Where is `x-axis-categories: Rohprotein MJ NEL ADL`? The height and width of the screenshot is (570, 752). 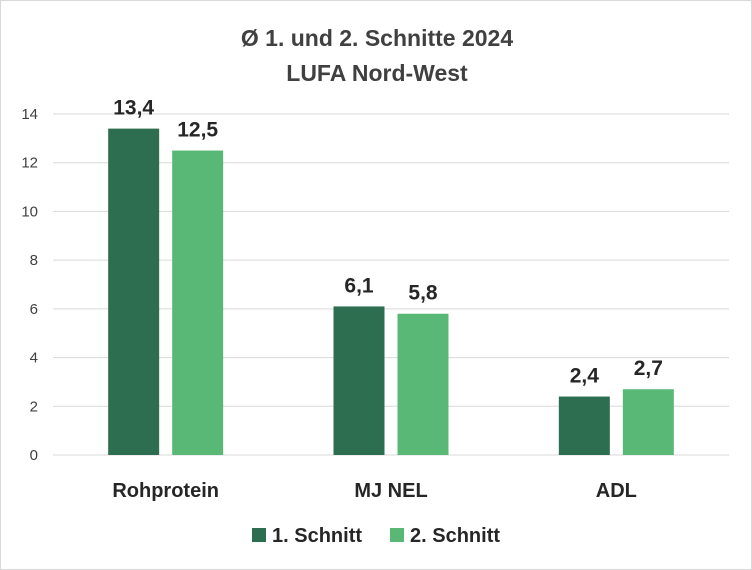
x-axis-categories: Rohprotein MJ NEL ADL is located at coordinates (374, 491).